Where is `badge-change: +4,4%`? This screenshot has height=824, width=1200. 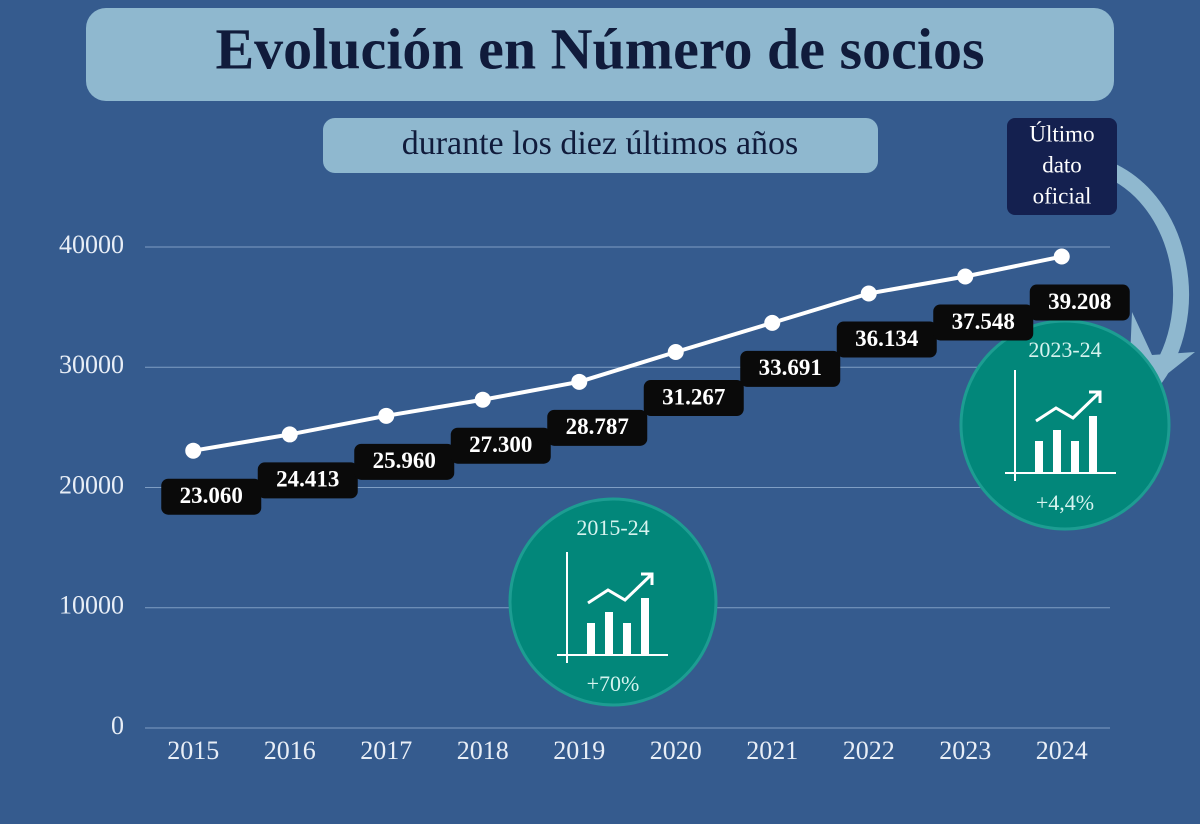 badge-change: +4,4% is located at coordinates (1065, 502).